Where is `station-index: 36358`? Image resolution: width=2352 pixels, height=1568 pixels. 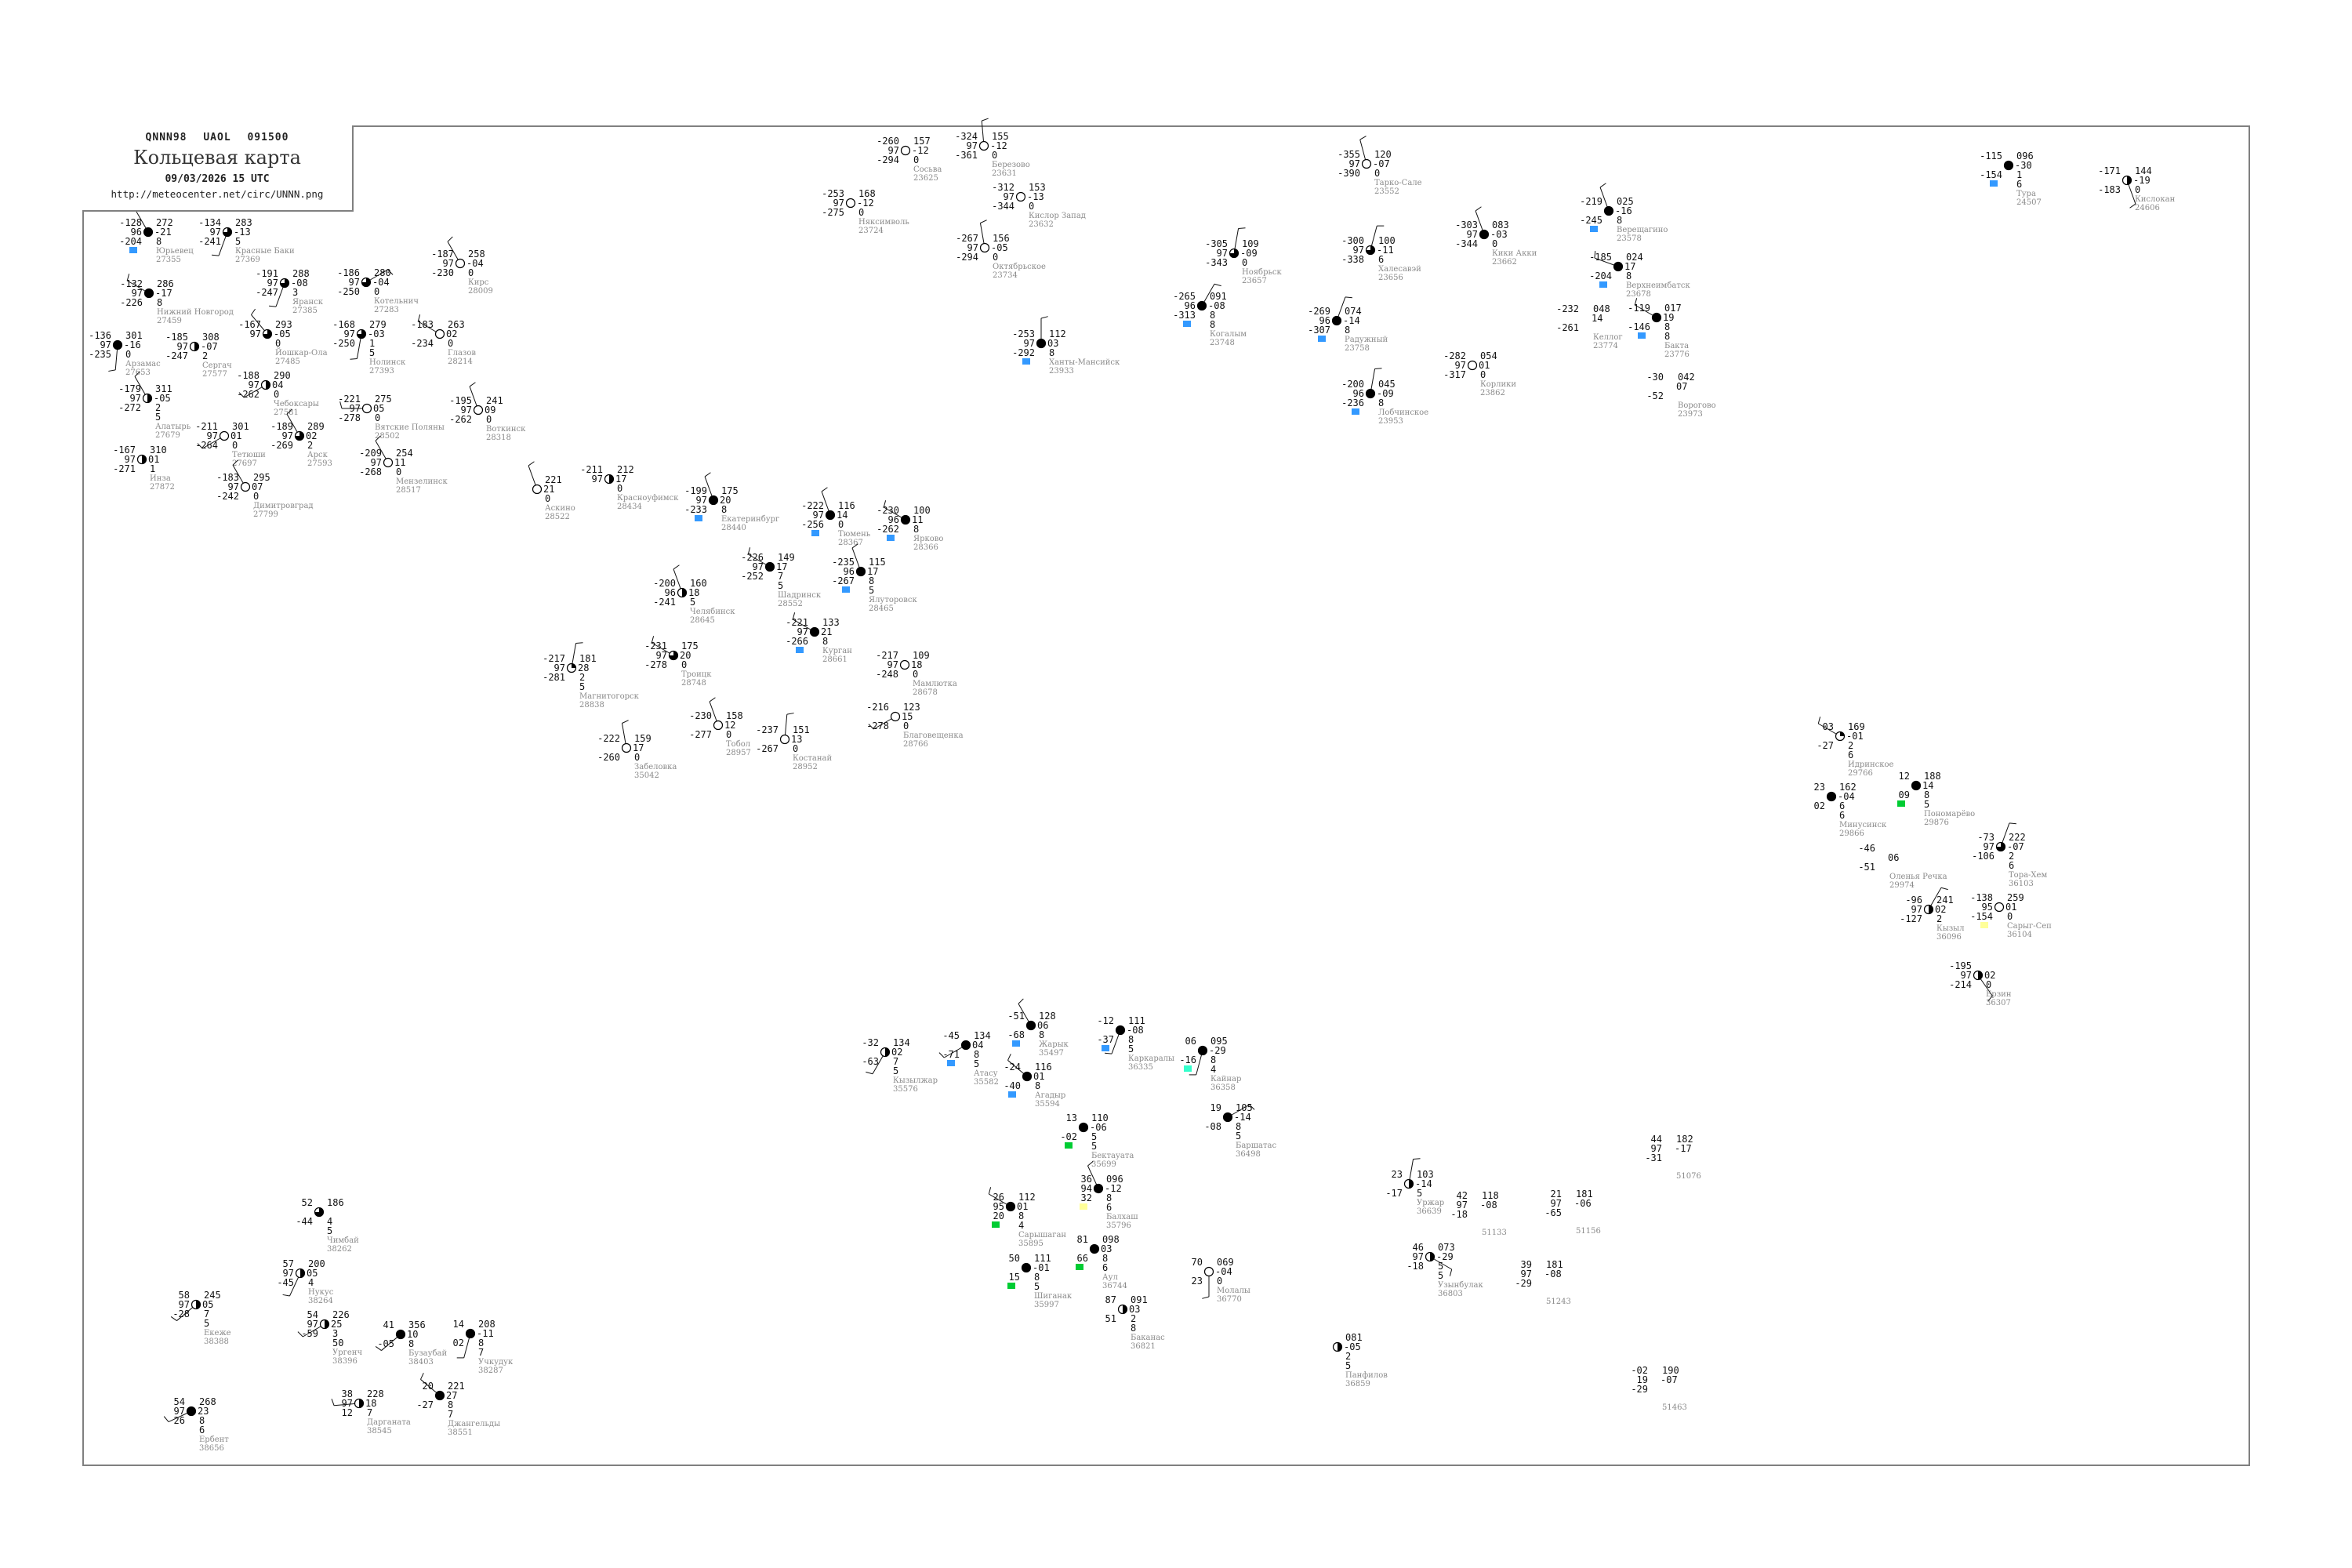
station-index: 36358 is located at coordinates (1223, 1087).